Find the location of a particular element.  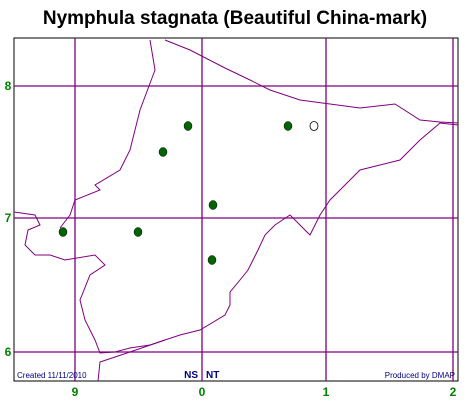

created-note: Created 11/11/2010 is located at coordinates (52, 375).